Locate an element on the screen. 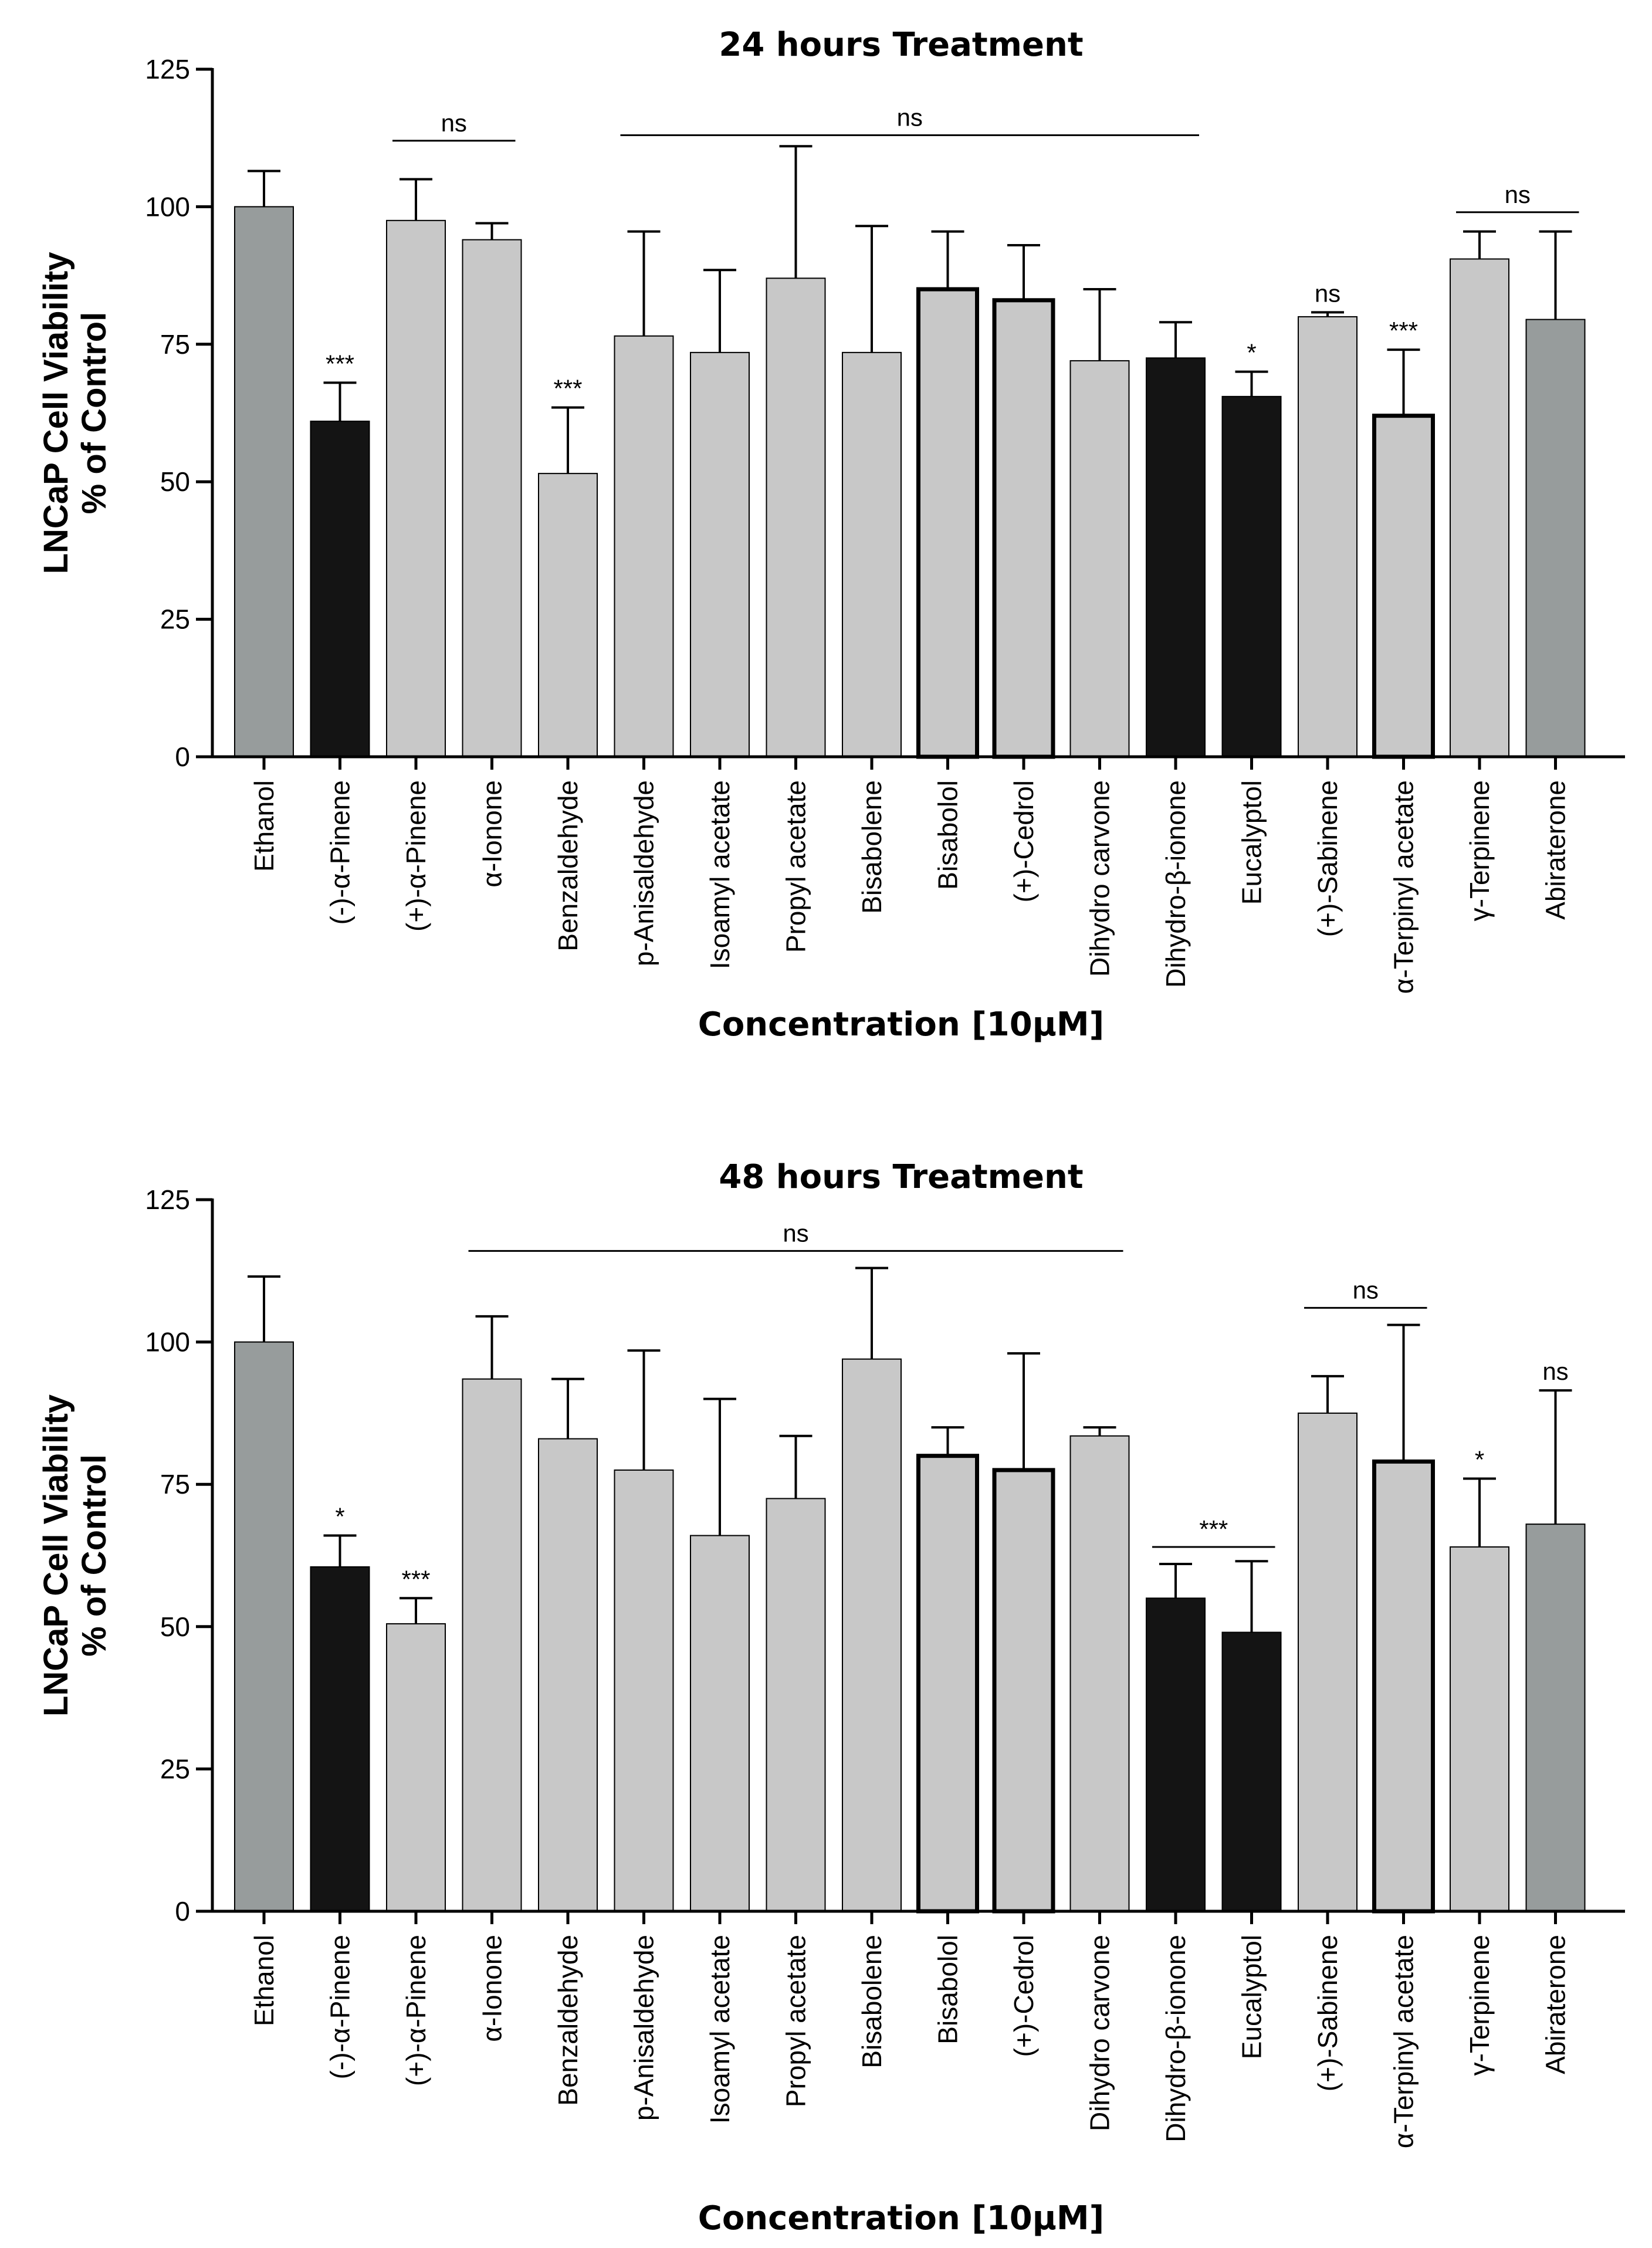 The height and width of the screenshot is (2248, 1652). chart-title: 24 hours Treatment is located at coordinates (901, 45).